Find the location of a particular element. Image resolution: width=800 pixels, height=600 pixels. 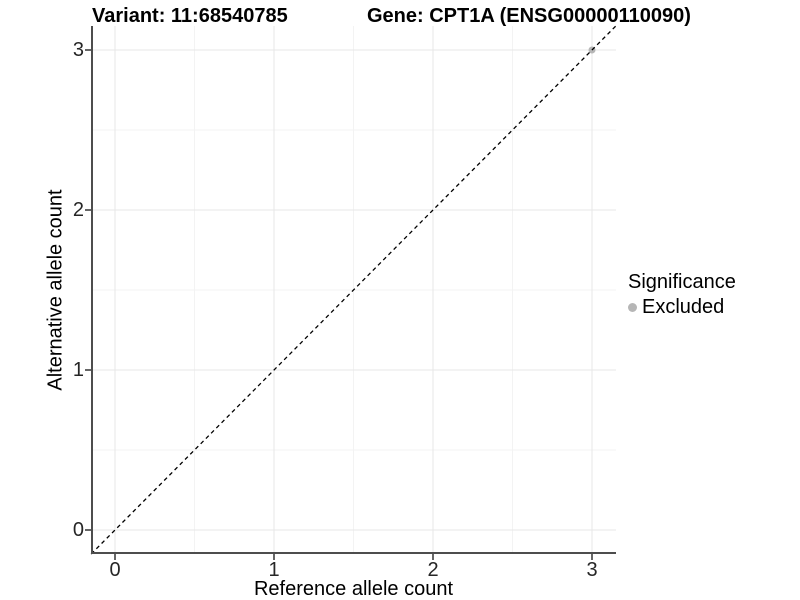

legend-item-label: Excluded is located at coordinates (683, 307).